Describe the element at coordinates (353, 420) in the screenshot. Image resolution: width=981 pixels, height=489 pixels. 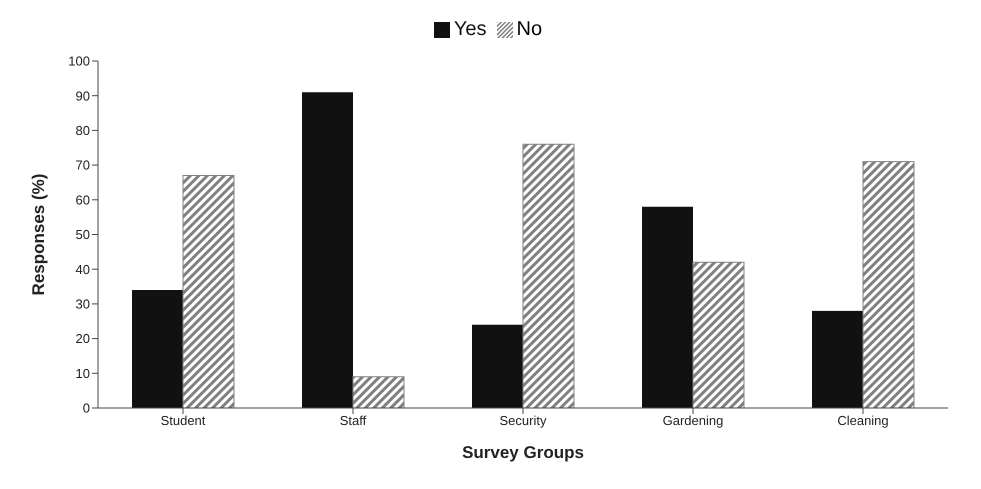
I see `x-tick-label: Staff` at that location.